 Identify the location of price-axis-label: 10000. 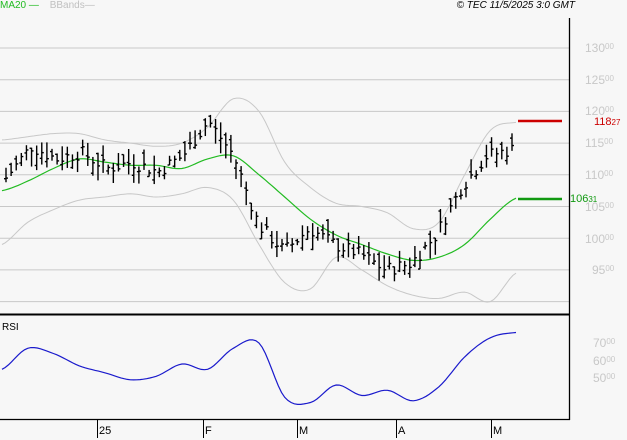
(599, 239).